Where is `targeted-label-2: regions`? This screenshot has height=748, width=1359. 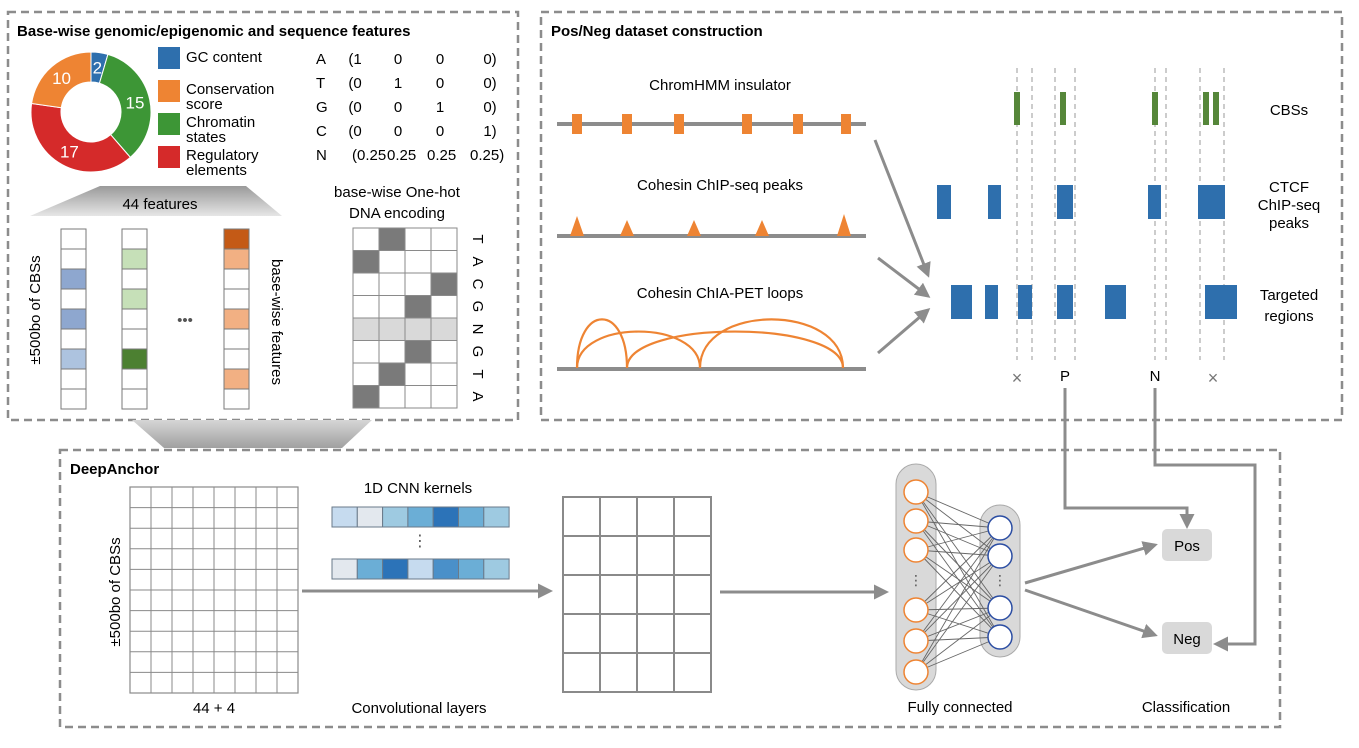
targeted-label-2: regions is located at coordinates (1288, 316).